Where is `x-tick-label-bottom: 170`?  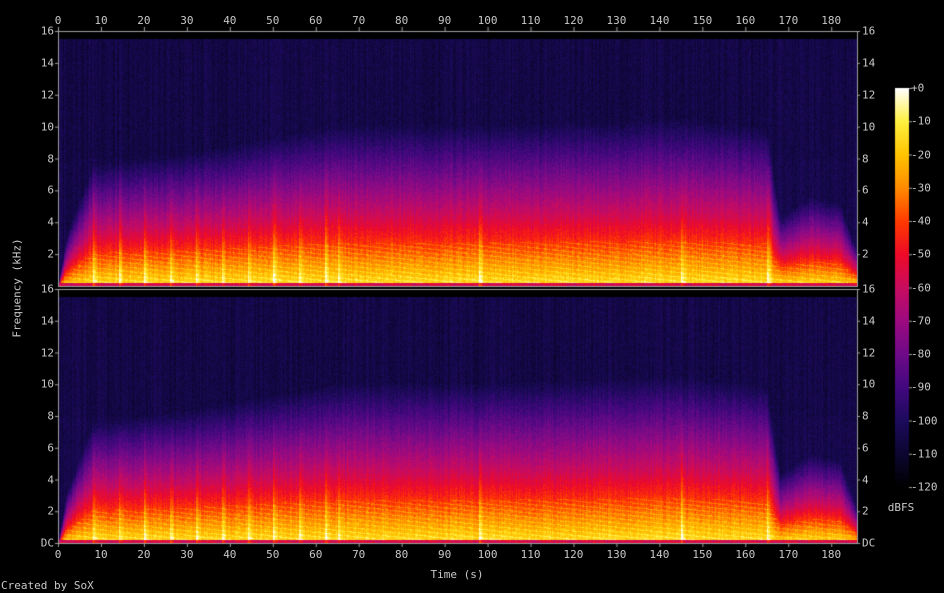 x-tick-label-bottom: 170 is located at coordinates (788, 554).